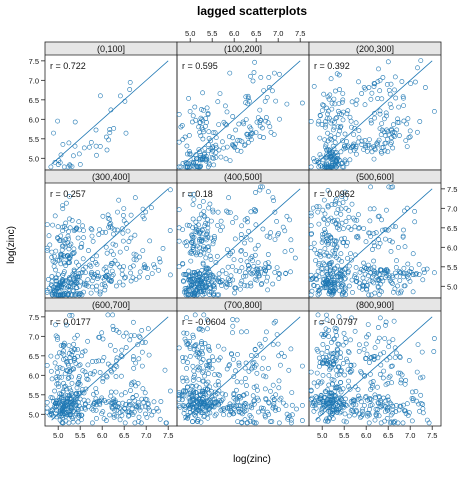 This screenshot has width=474, height=479. Describe the element at coordinates (34, 100) in the screenshot. I see `y-tick-label: 6.5` at that location.